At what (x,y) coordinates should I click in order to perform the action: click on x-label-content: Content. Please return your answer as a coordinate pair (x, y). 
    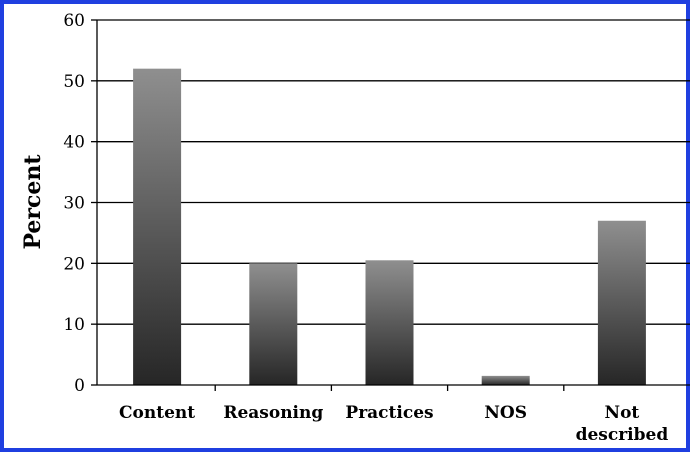
    Looking at the image, I should click on (157, 413).